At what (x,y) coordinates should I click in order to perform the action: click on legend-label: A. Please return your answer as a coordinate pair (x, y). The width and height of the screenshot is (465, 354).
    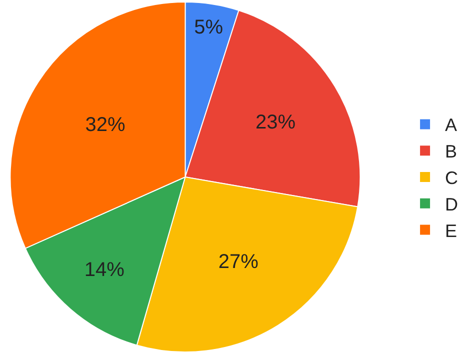
    Looking at the image, I should click on (451, 125).